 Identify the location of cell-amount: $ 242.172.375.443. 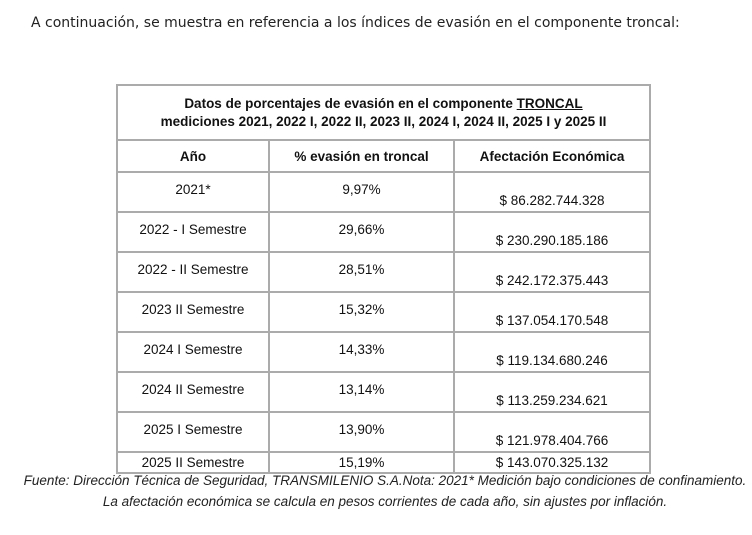
(552, 272).